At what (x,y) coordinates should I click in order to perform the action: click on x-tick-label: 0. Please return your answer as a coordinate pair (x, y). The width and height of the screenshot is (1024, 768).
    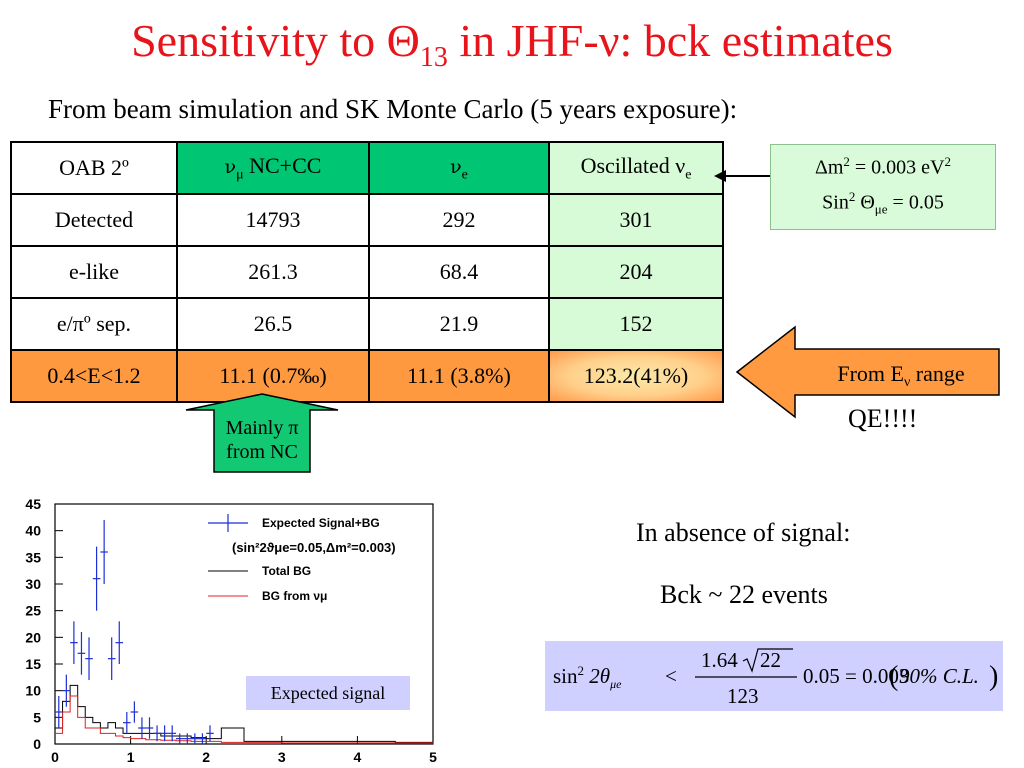
    Looking at the image, I should click on (55, 757).